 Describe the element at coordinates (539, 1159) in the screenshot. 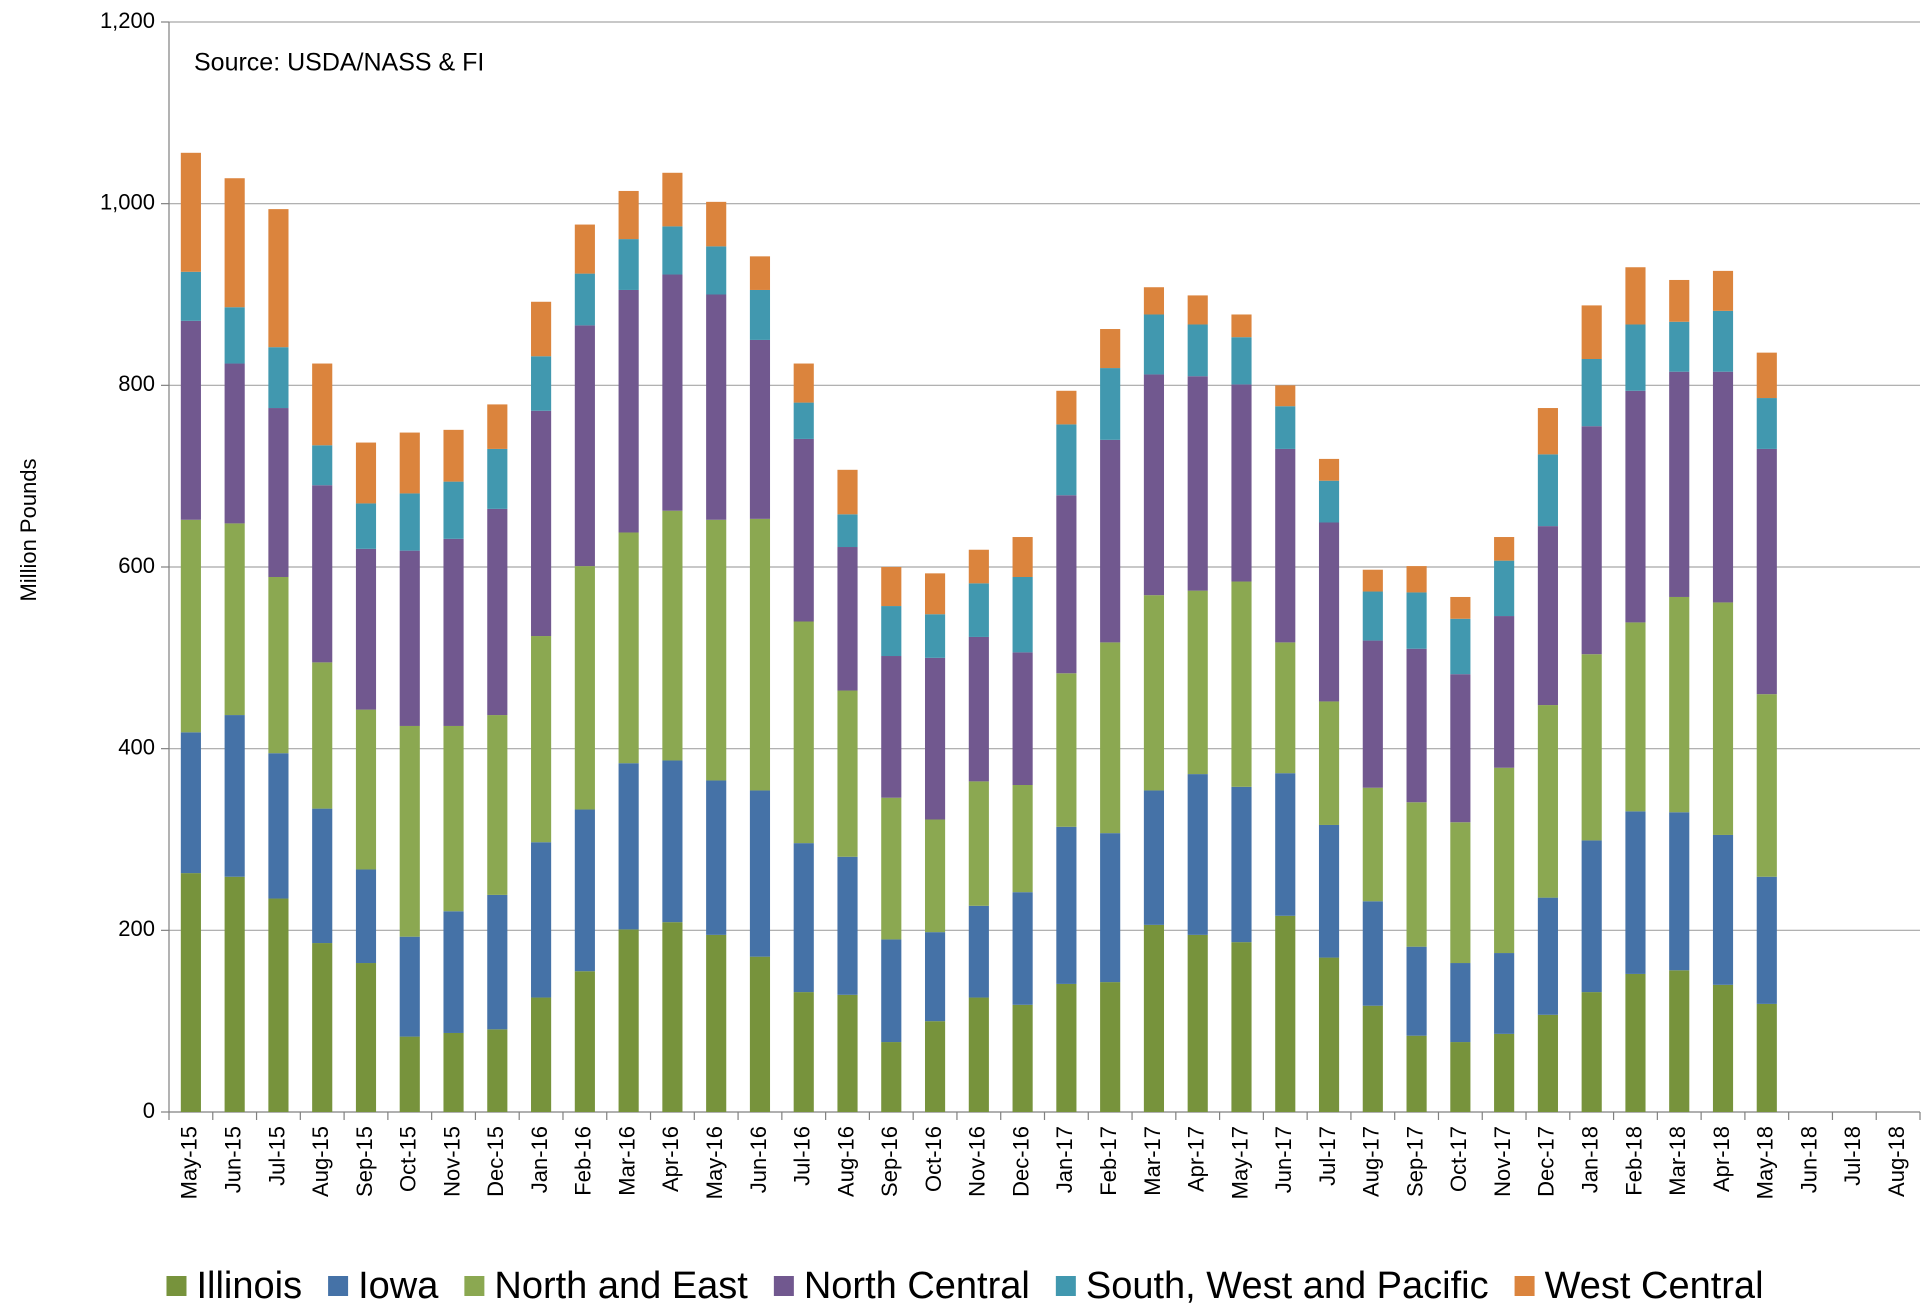

I see `x-tick-label: Jan-16` at that location.